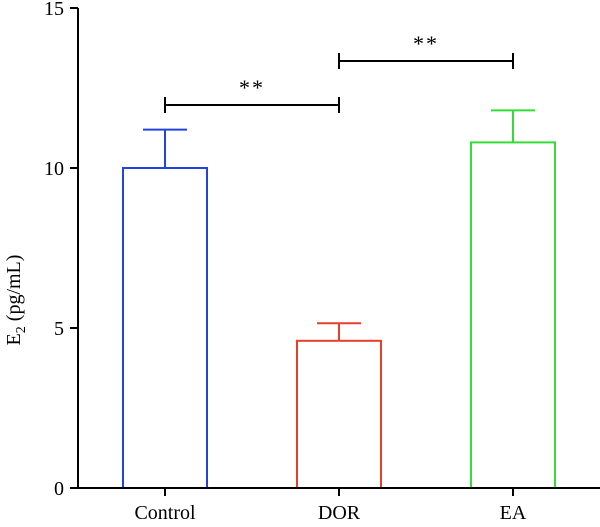 Image resolution: width=600 pixels, height=527 pixels. Describe the element at coordinates (14, 291) in the screenshot. I see `y-axis-title-unit: (pg/mL)` at that location.